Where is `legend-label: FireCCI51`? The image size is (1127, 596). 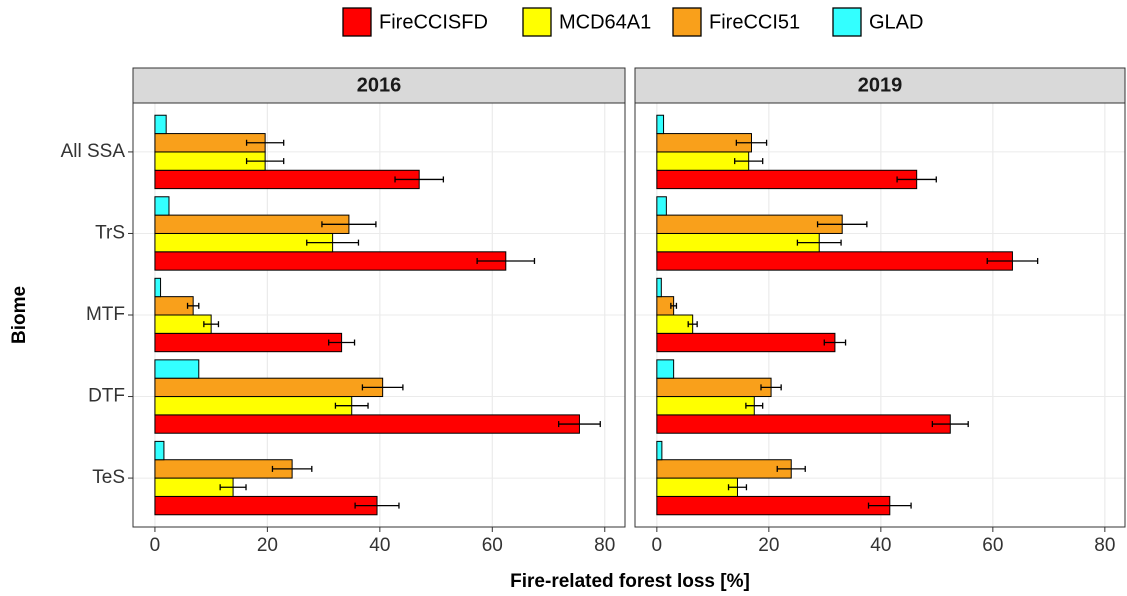
legend-label: FireCCI51 is located at coordinates (754, 22).